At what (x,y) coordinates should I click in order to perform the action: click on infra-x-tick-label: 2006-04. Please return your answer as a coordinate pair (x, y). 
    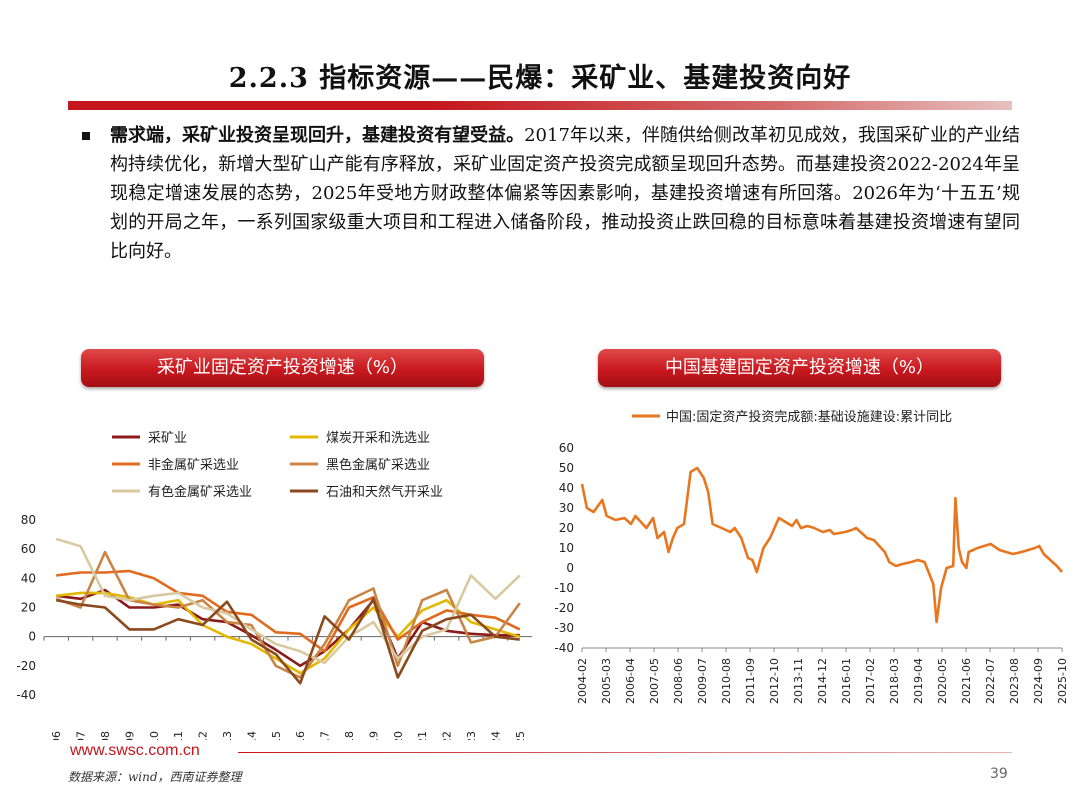
    Looking at the image, I should click on (630, 681).